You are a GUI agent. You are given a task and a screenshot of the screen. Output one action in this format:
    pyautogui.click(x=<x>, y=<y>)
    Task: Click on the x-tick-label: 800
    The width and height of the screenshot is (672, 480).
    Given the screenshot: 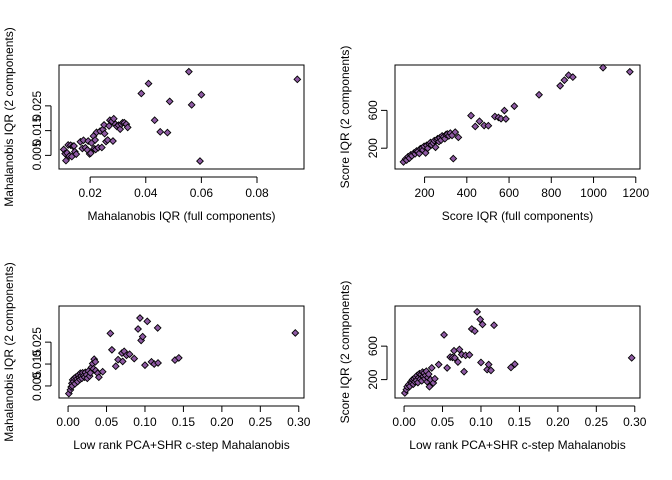 What is the action you would take?
    pyautogui.click(x=551, y=193)
    